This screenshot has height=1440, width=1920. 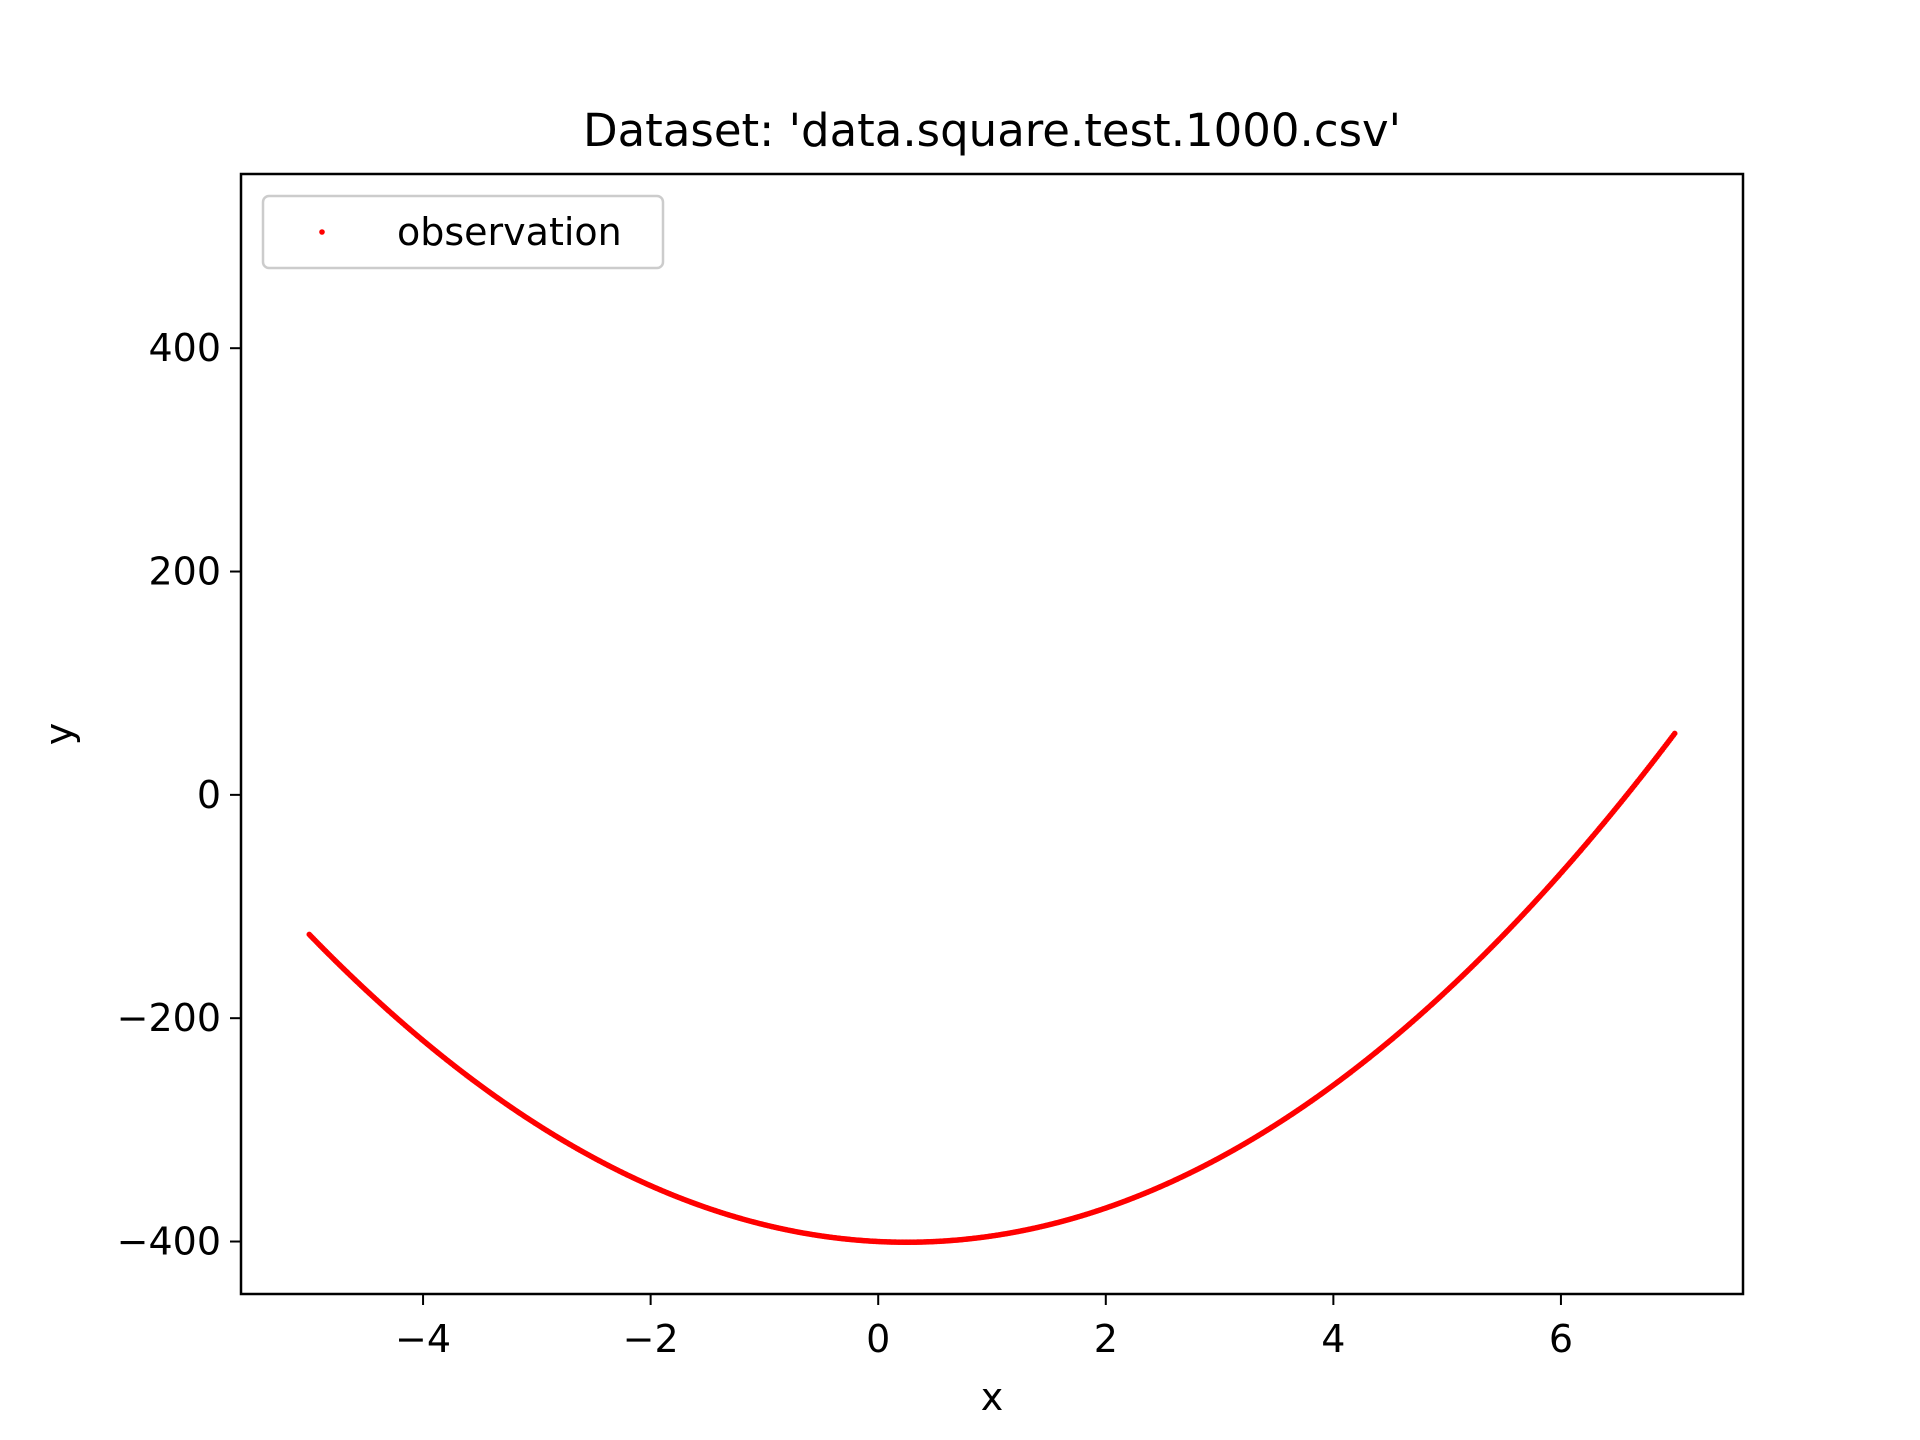 I want to click on legend-label-observation: observation, so click(x=509, y=232).